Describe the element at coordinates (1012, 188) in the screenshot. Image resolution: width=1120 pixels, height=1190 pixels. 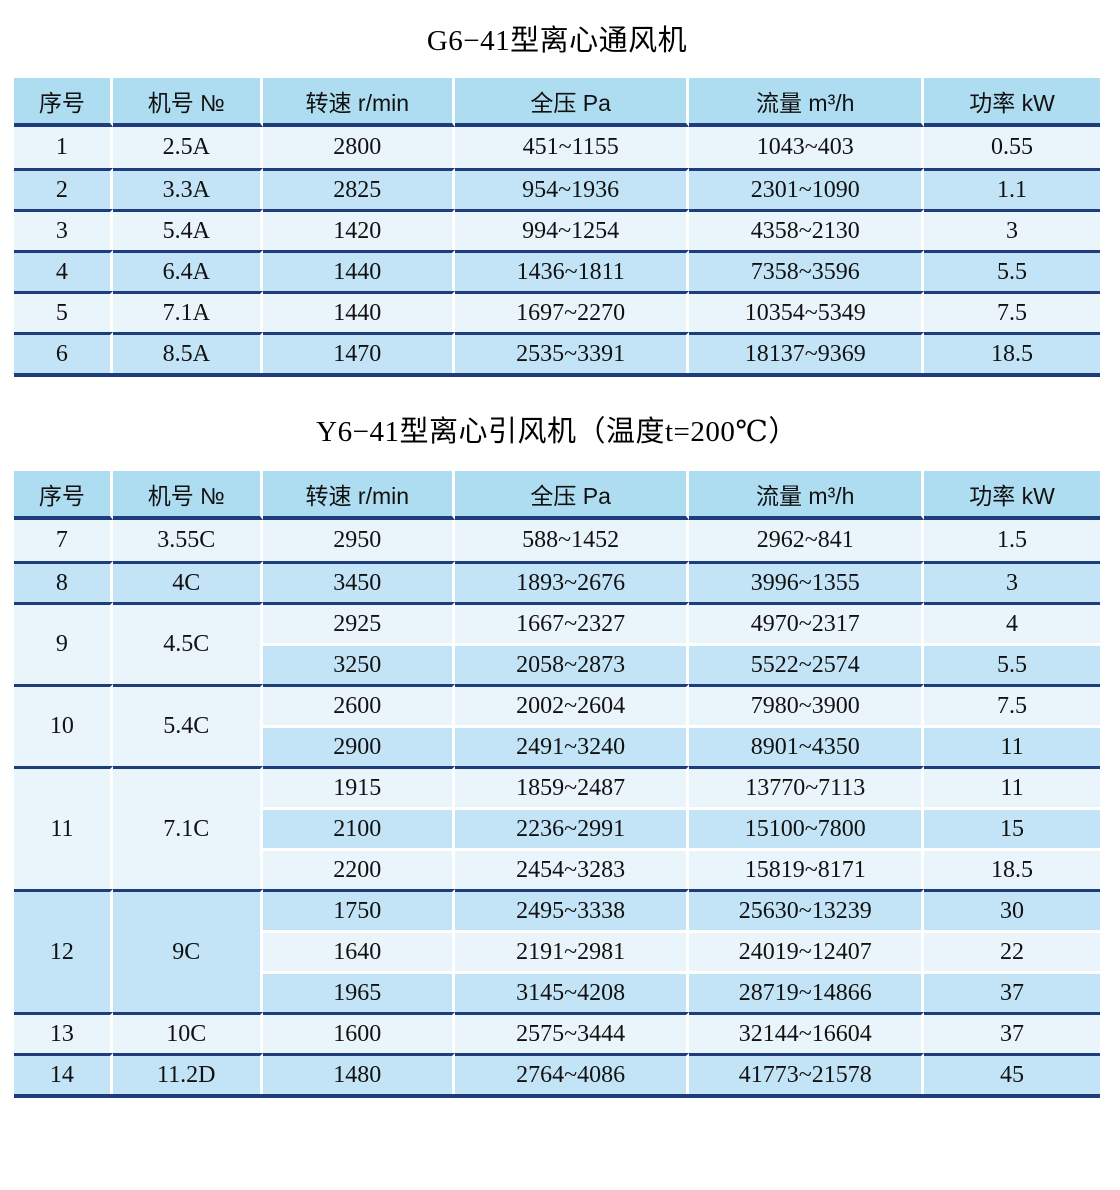
I see `power-cell: 1.1` at that location.